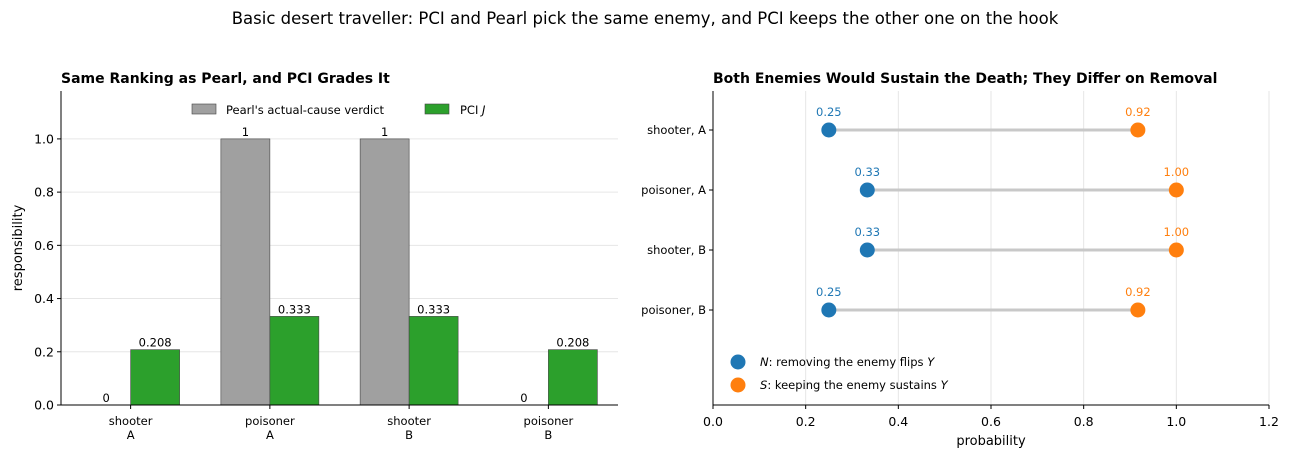  Describe the element at coordinates (44, 245) in the screenshot. I see `left-y-tick-label: 0.6` at that location.